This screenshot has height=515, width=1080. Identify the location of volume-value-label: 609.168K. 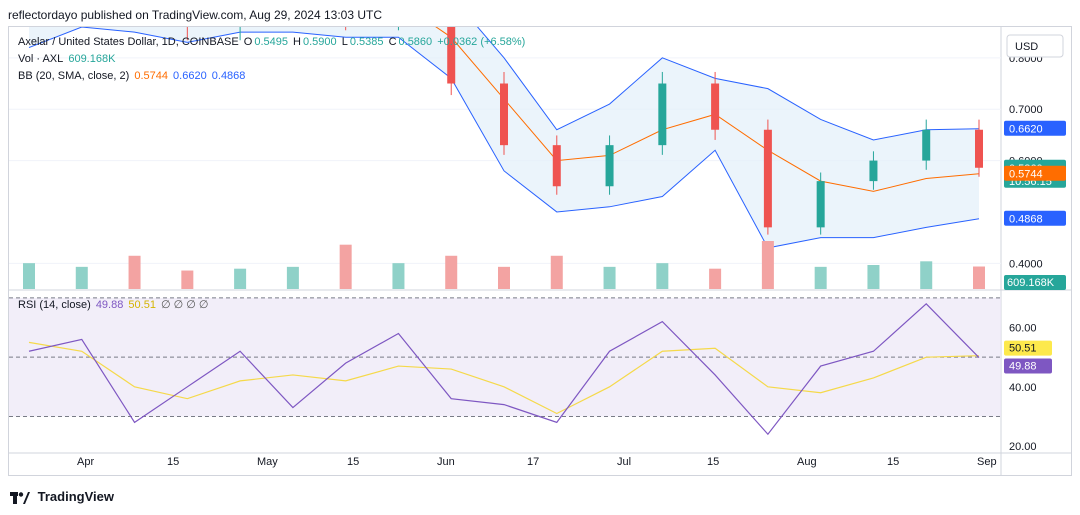
(1031, 283).